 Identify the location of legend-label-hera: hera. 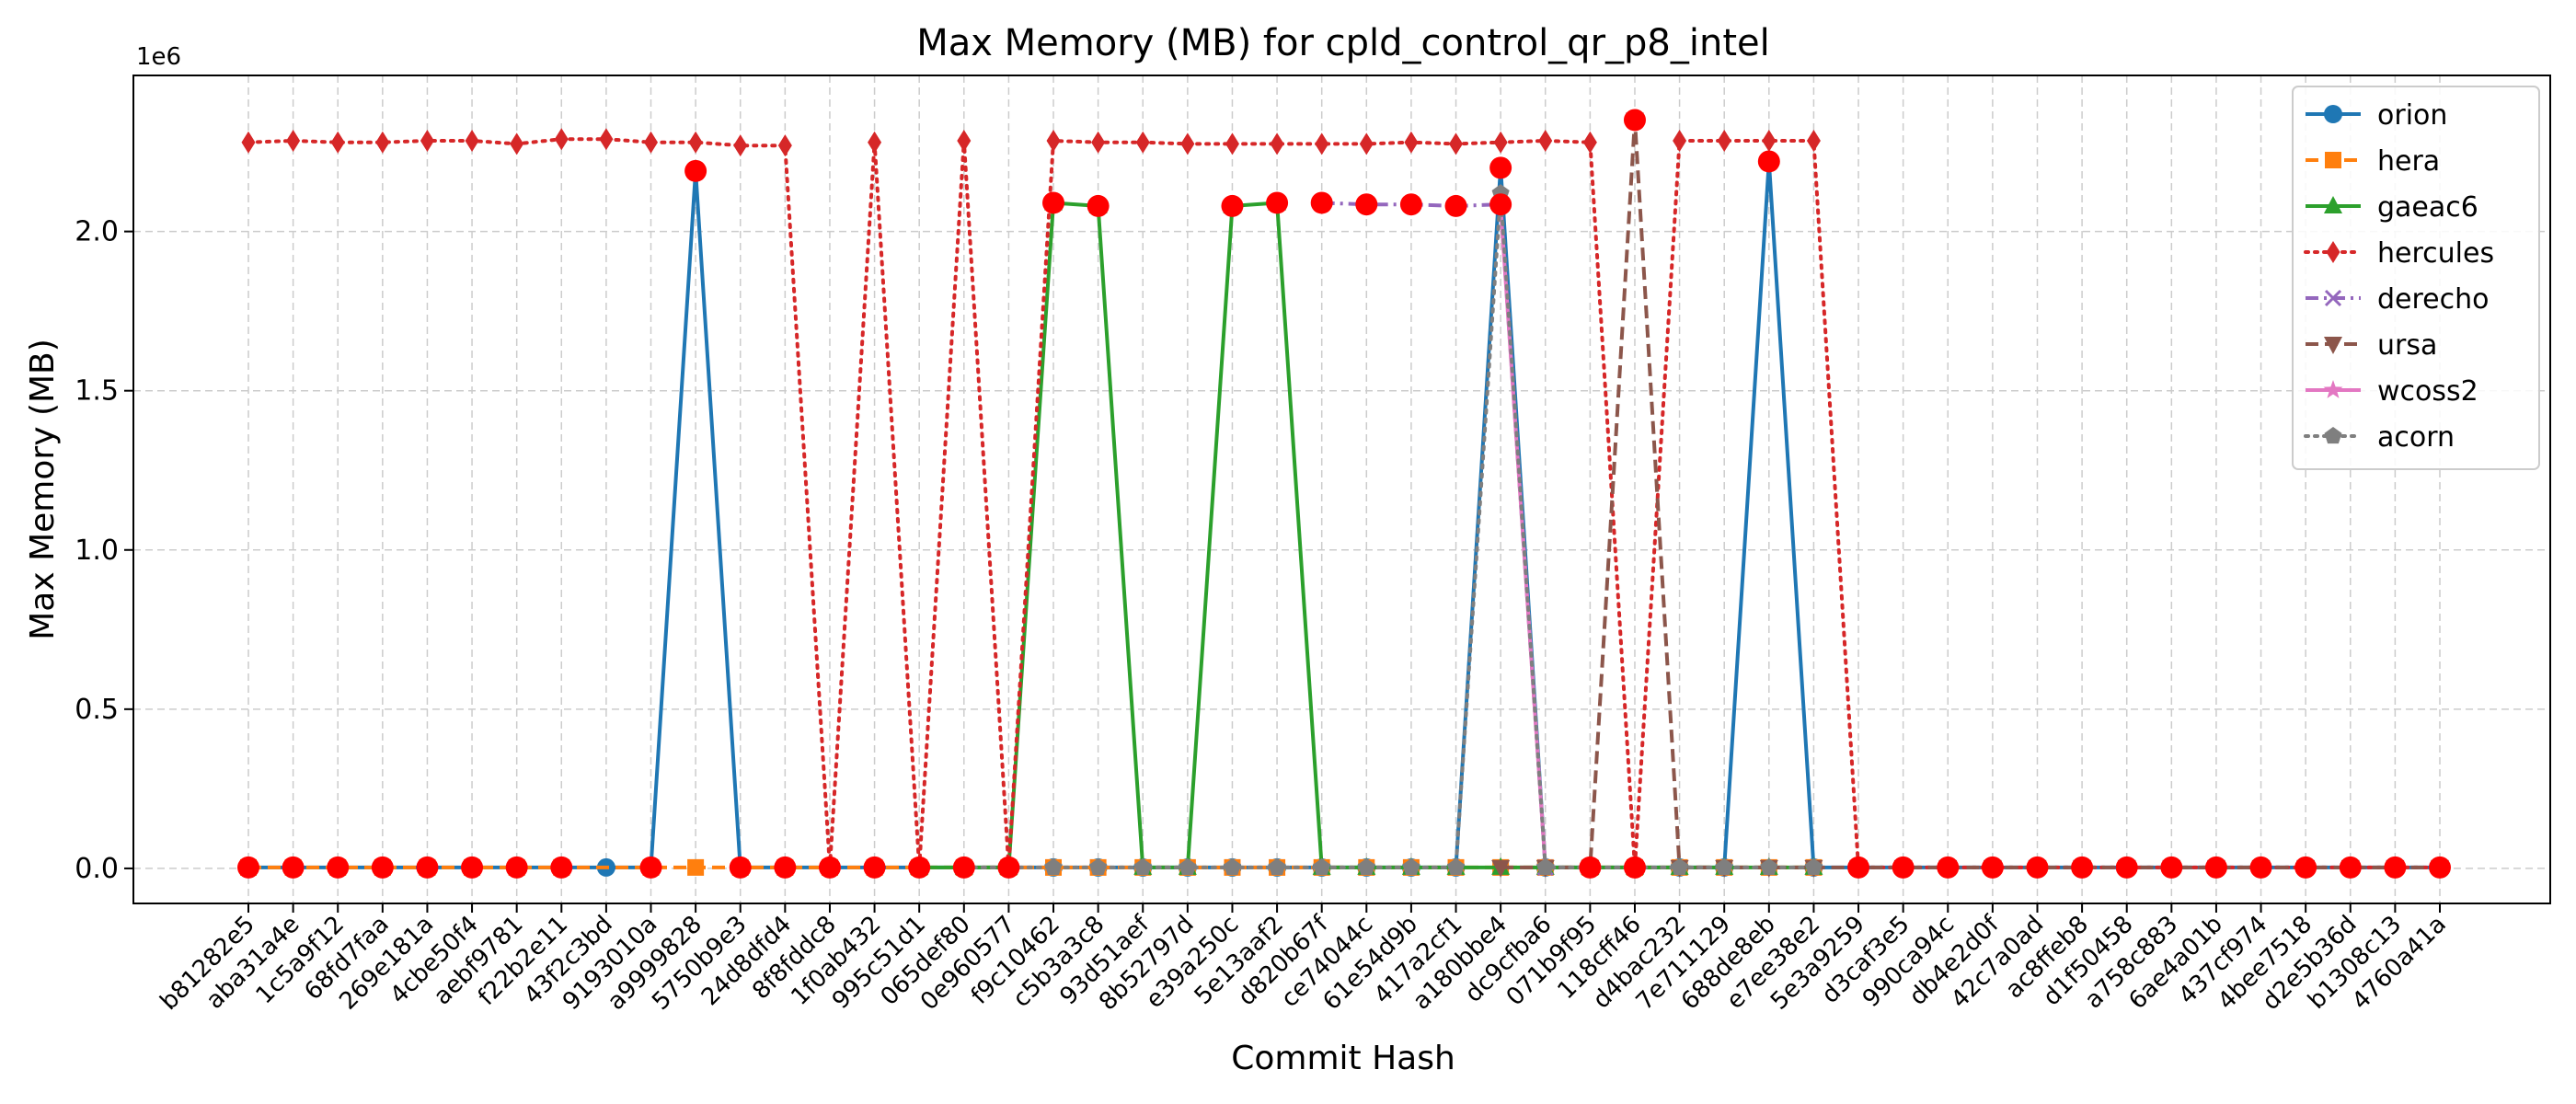
(2408, 161).